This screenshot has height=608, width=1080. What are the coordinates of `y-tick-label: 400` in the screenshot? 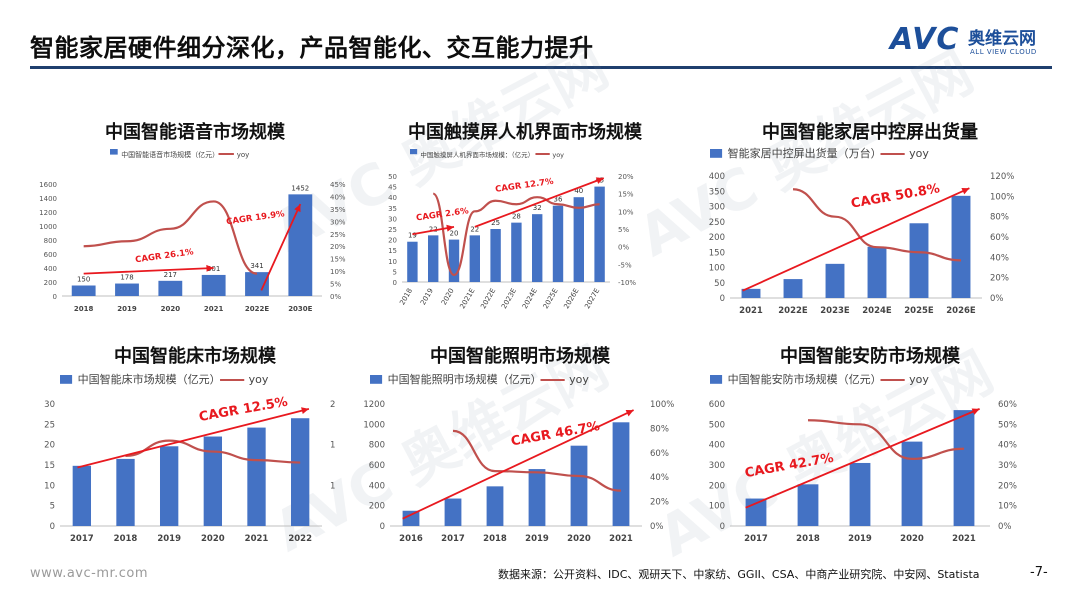 It's located at (50, 269).